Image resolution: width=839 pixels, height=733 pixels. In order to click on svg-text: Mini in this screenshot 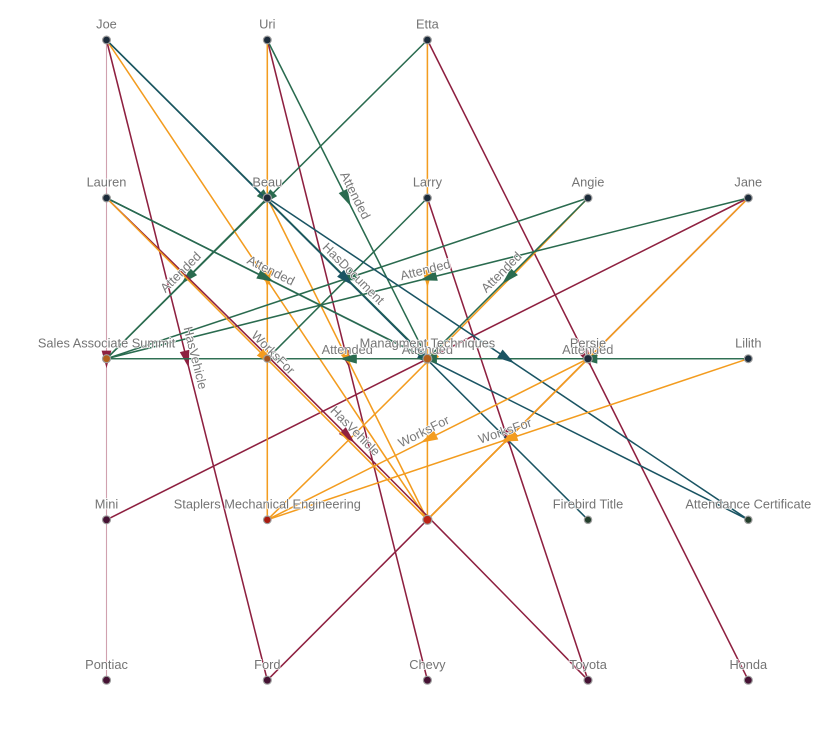, I will do `click(106, 504)`.